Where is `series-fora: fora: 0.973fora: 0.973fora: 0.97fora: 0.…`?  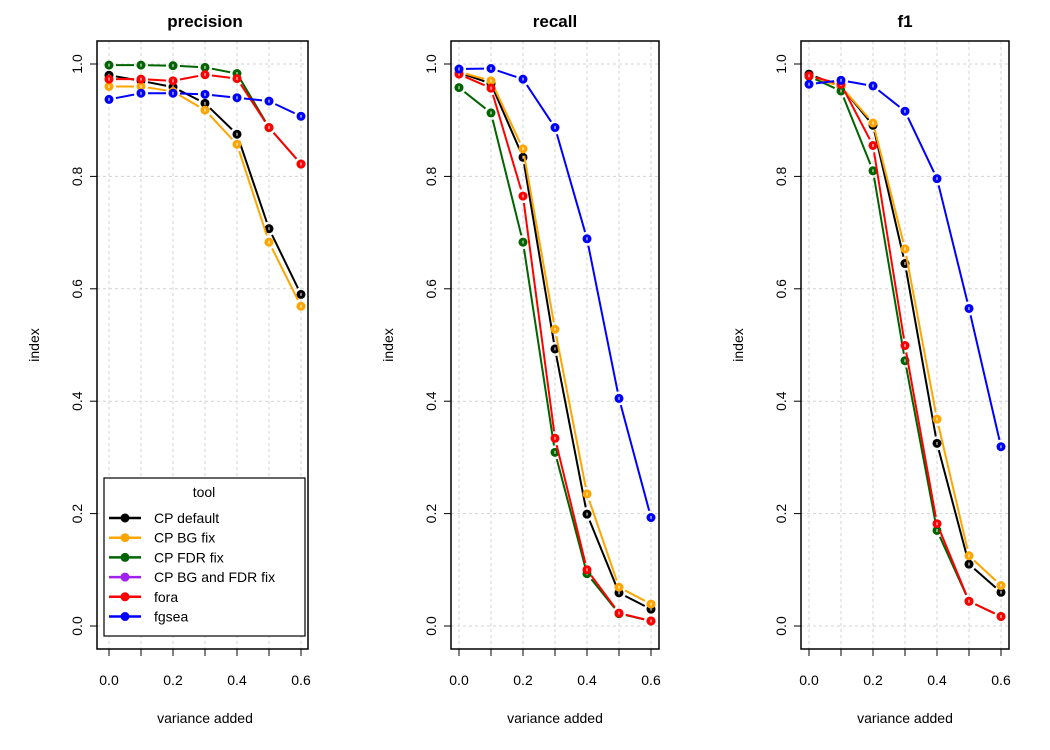
series-fora: fora: 0.973fora: 0.973fora: 0.97fora: 0.… is located at coordinates (205, 119).